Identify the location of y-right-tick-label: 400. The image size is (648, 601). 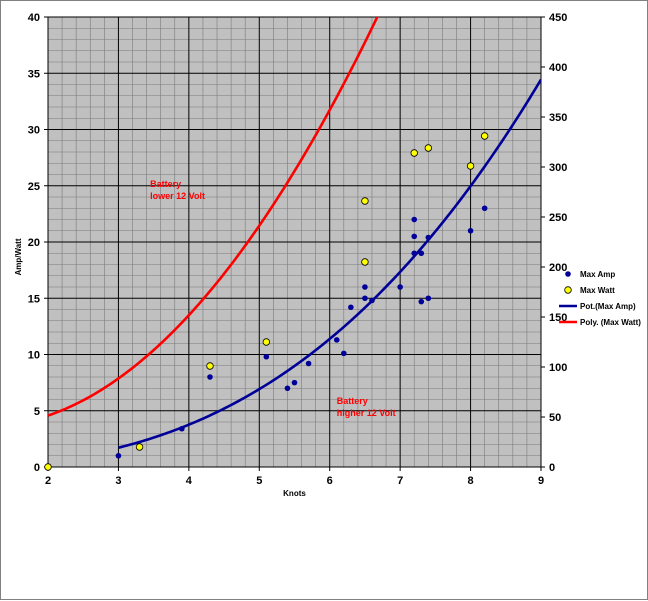
(558, 68).